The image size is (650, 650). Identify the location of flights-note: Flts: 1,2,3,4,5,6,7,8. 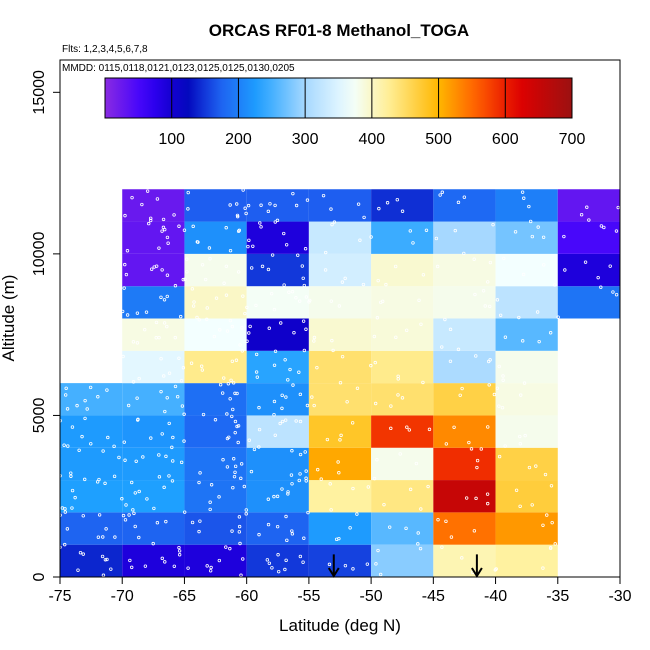
(105, 49).